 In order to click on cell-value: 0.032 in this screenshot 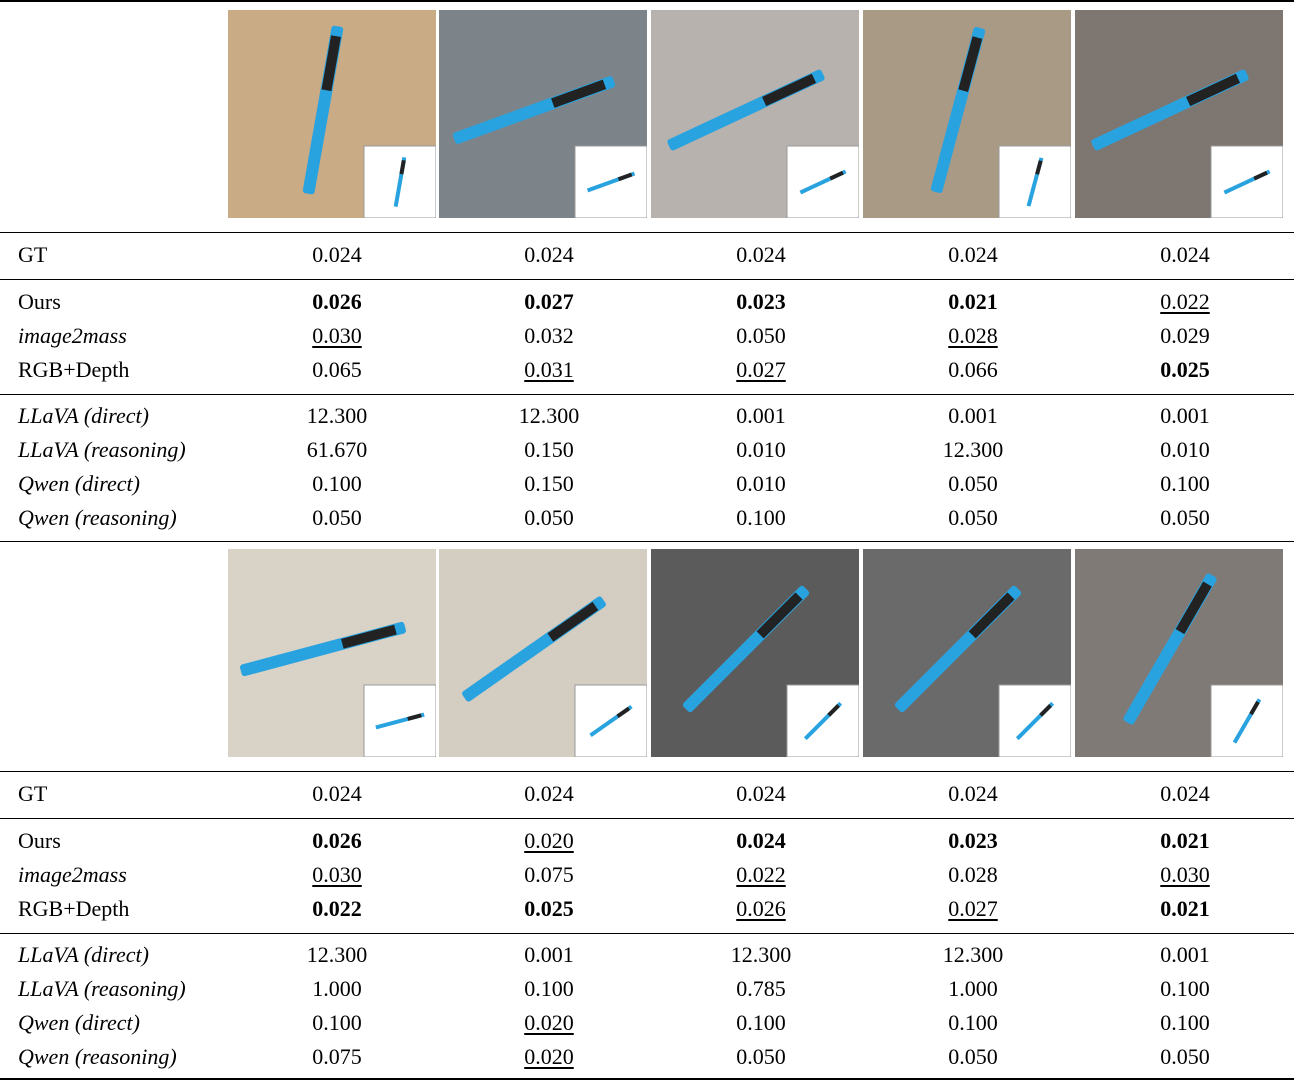, I will do `click(549, 335)`.